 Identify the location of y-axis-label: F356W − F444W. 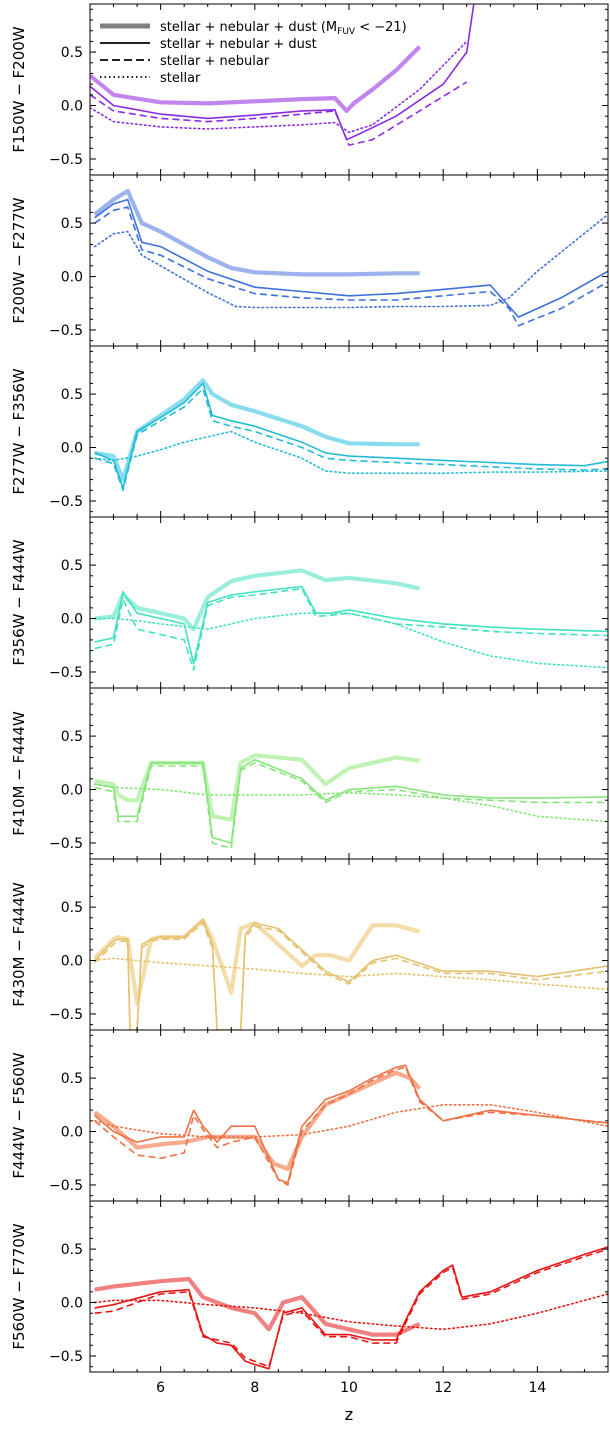
(19, 602).